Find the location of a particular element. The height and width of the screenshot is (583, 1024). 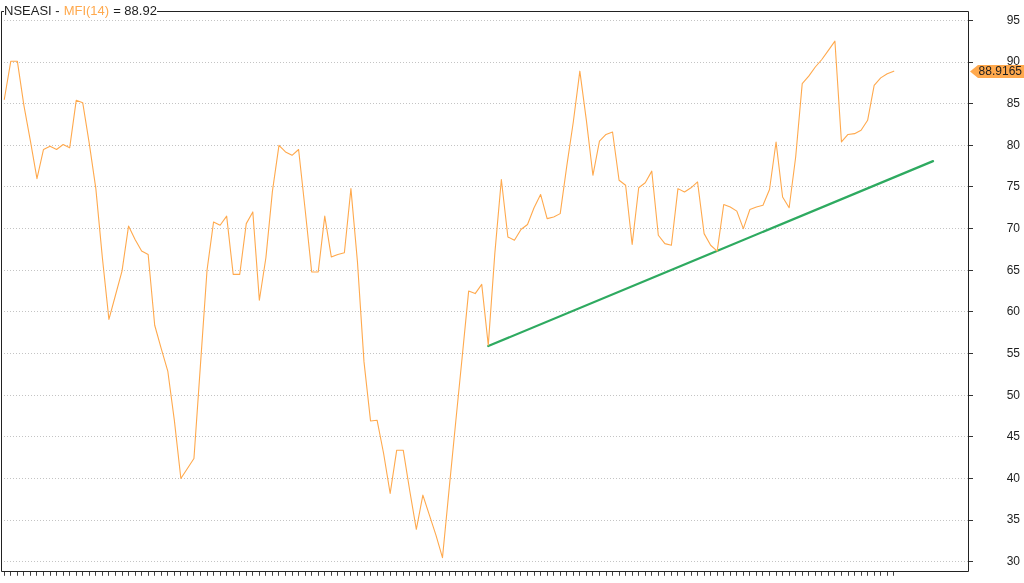

y-tick-label: 95 is located at coordinates (1013, 19).